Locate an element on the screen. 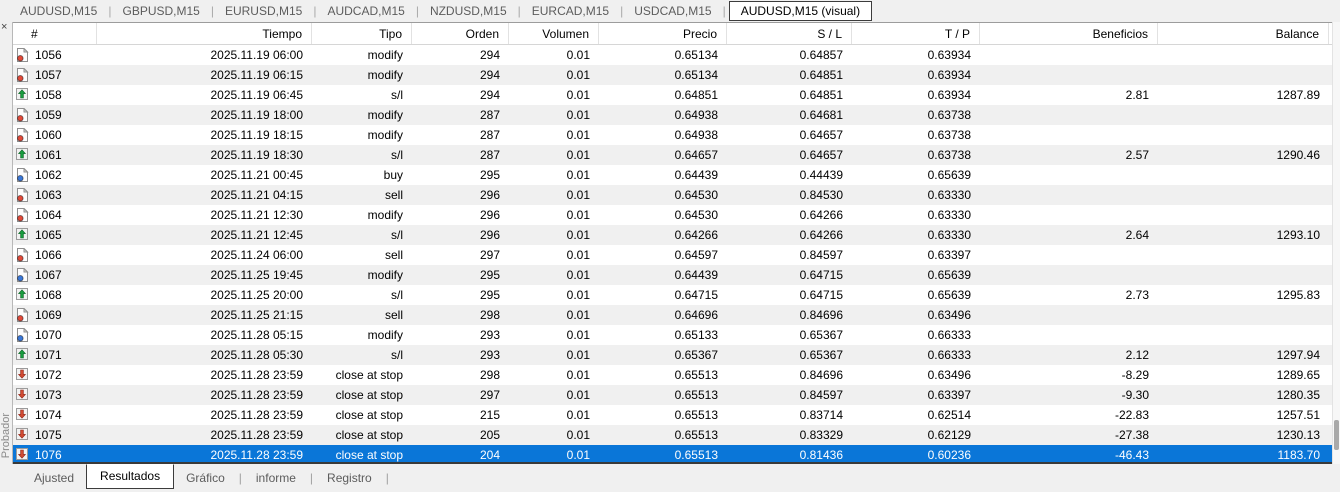 This screenshot has height=492, width=1340. stop-loss-icon is located at coordinates (22, 95).